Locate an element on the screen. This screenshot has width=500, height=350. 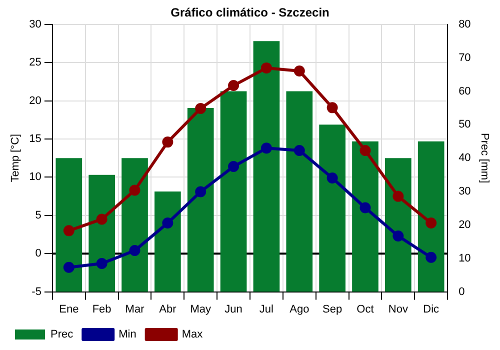
x-tick-label: Jul is located at coordinates (266, 309).